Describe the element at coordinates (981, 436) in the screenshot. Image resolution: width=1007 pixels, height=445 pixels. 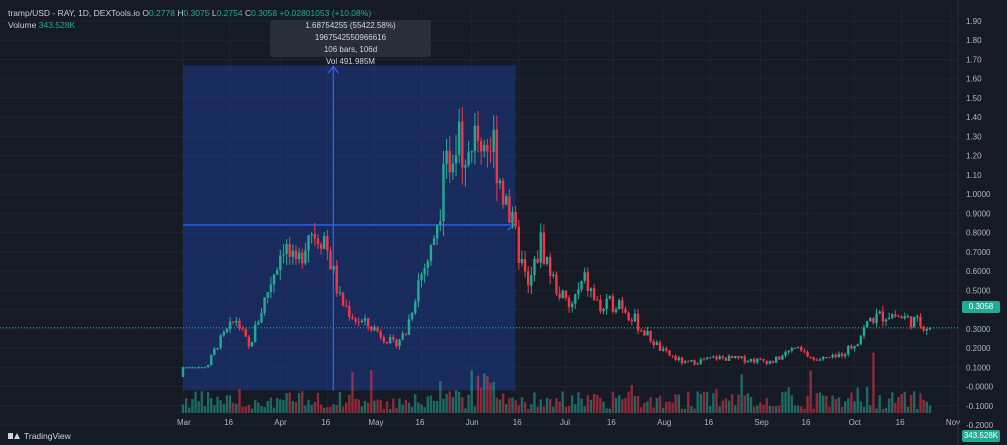
I see `last-volume-tag: 343.528K` at that location.